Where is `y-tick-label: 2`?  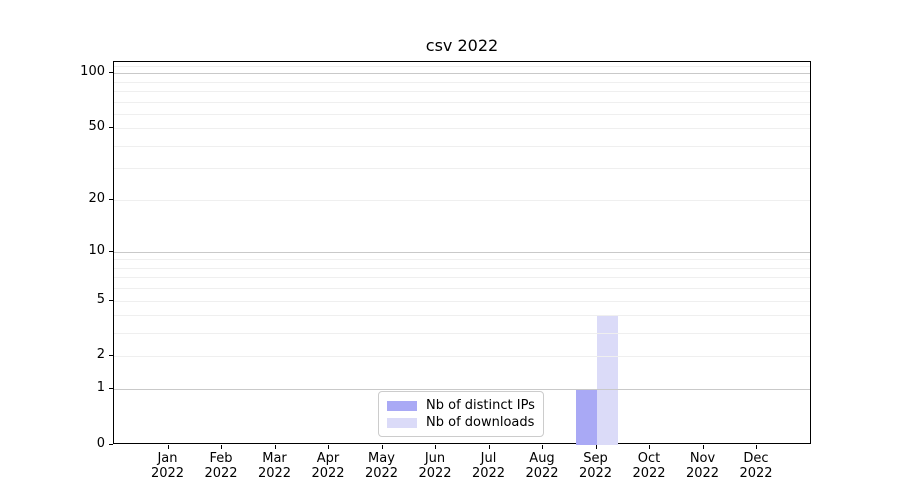
y-tick-label: 2 is located at coordinates (100, 355).